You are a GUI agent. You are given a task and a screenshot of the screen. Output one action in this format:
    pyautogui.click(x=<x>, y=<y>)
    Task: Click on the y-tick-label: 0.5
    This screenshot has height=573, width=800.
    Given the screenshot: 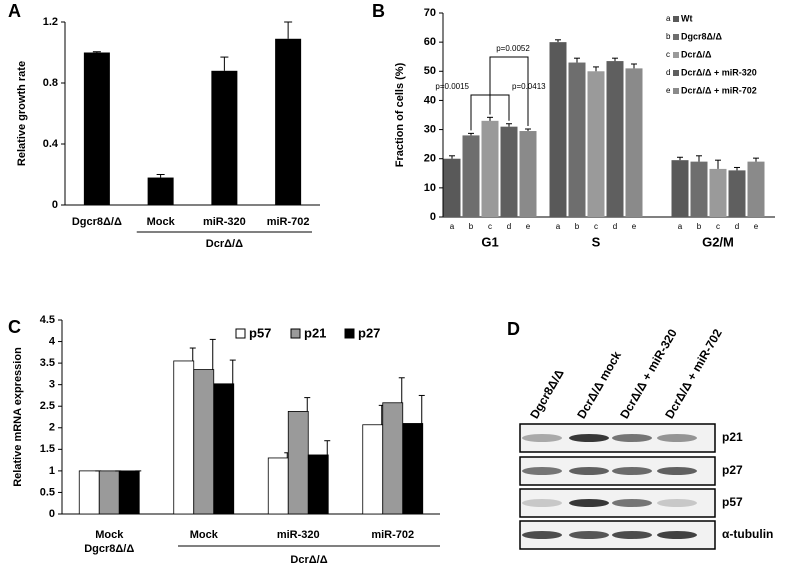 What is the action you would take?
    pyautogui.click(x=47, y=492)
    